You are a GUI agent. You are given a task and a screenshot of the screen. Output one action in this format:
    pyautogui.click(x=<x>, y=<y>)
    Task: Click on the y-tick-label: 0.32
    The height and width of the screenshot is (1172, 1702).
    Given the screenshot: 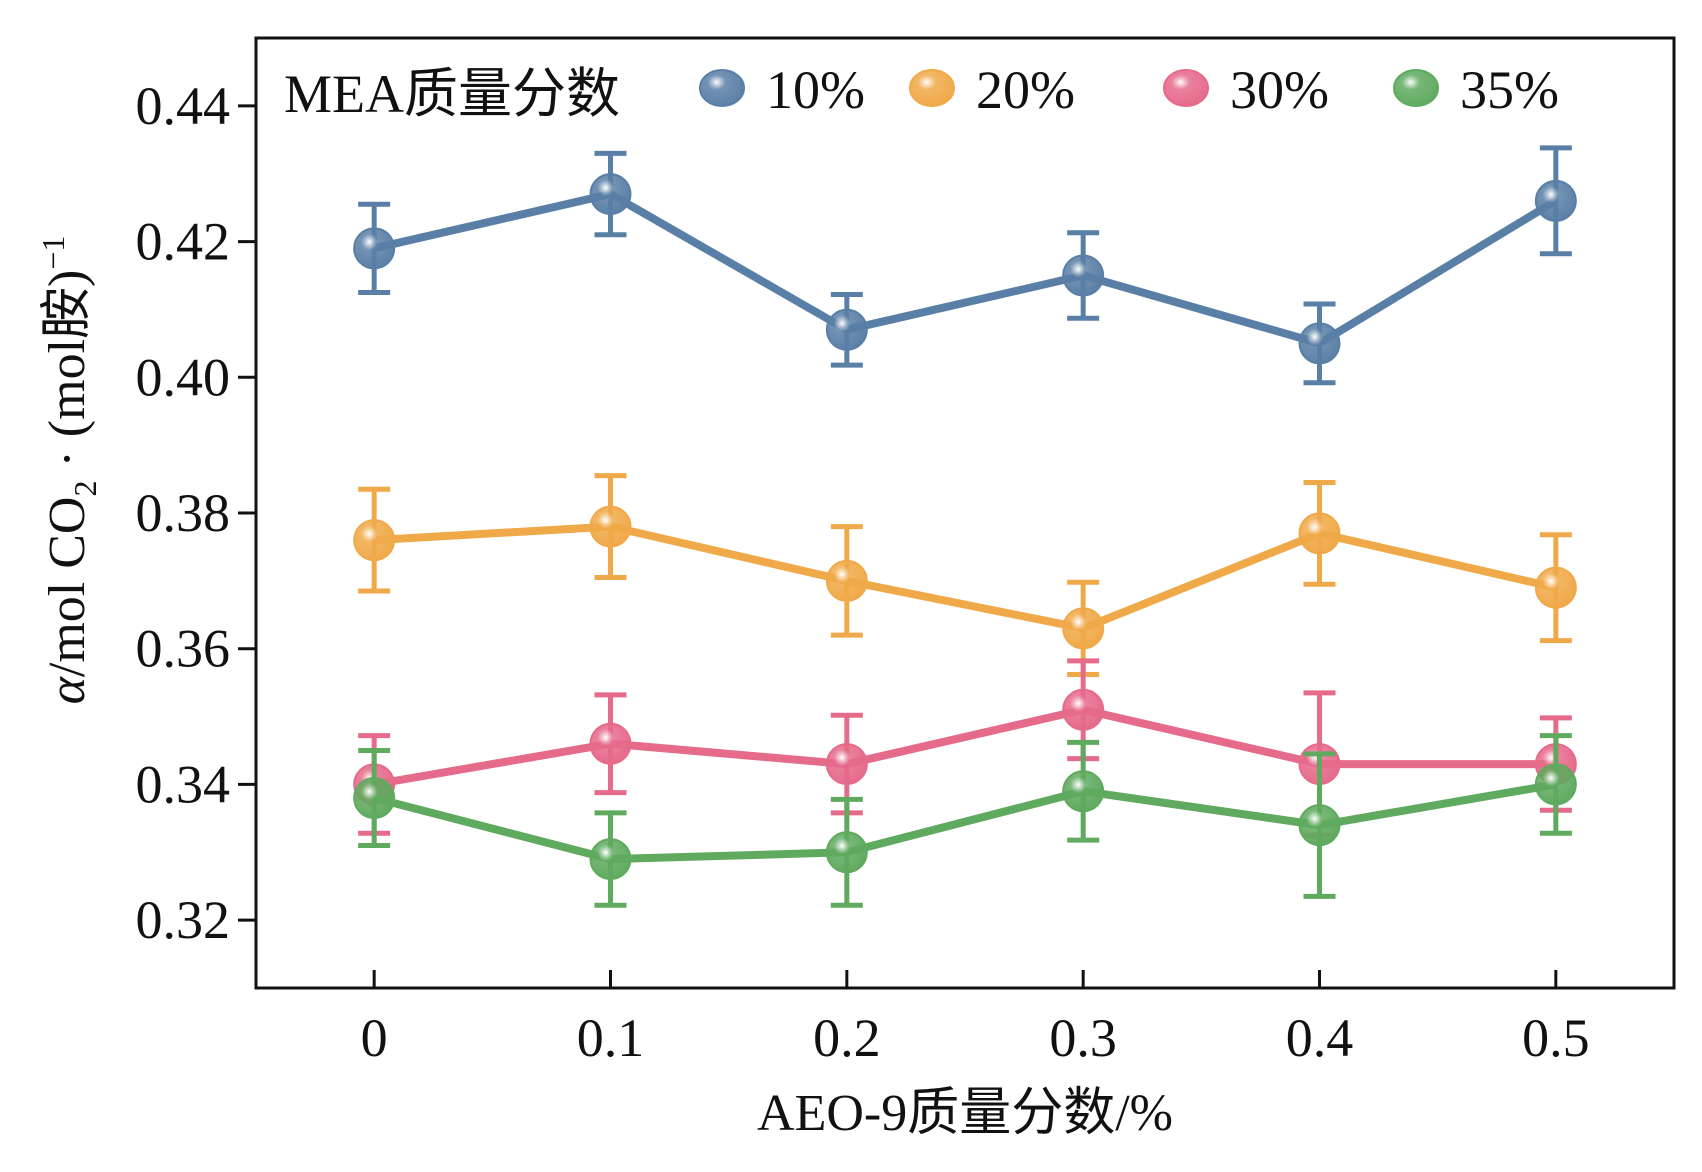 What is the action you would take?
    pyautogui.click(x=183, y=920)
    